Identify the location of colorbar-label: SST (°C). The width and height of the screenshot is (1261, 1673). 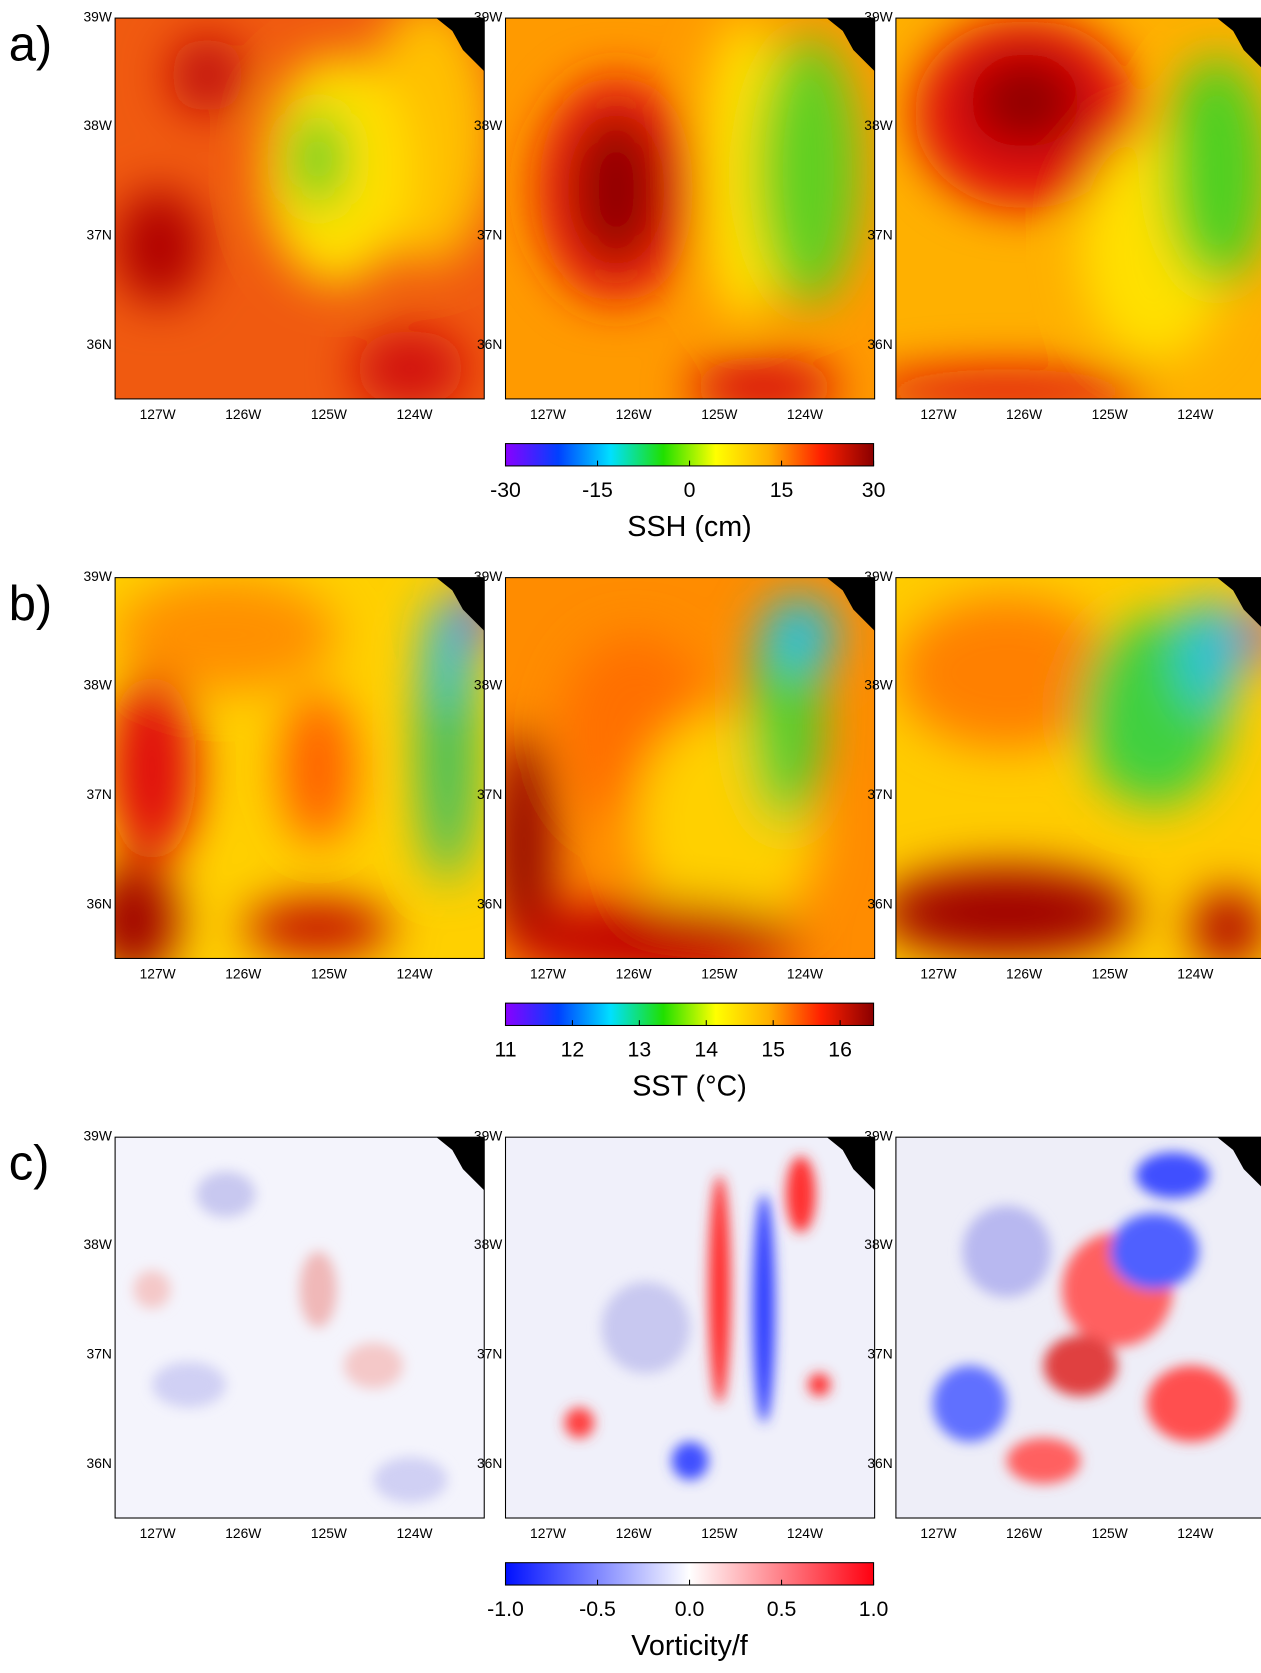
(689, 1087).